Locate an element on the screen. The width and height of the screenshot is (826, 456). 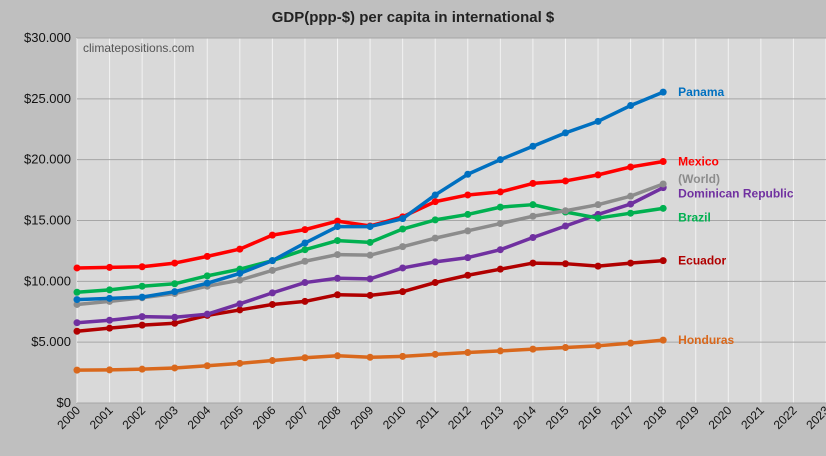
series-label-ecuador: Ecuador is located at coordinates (702, 261).